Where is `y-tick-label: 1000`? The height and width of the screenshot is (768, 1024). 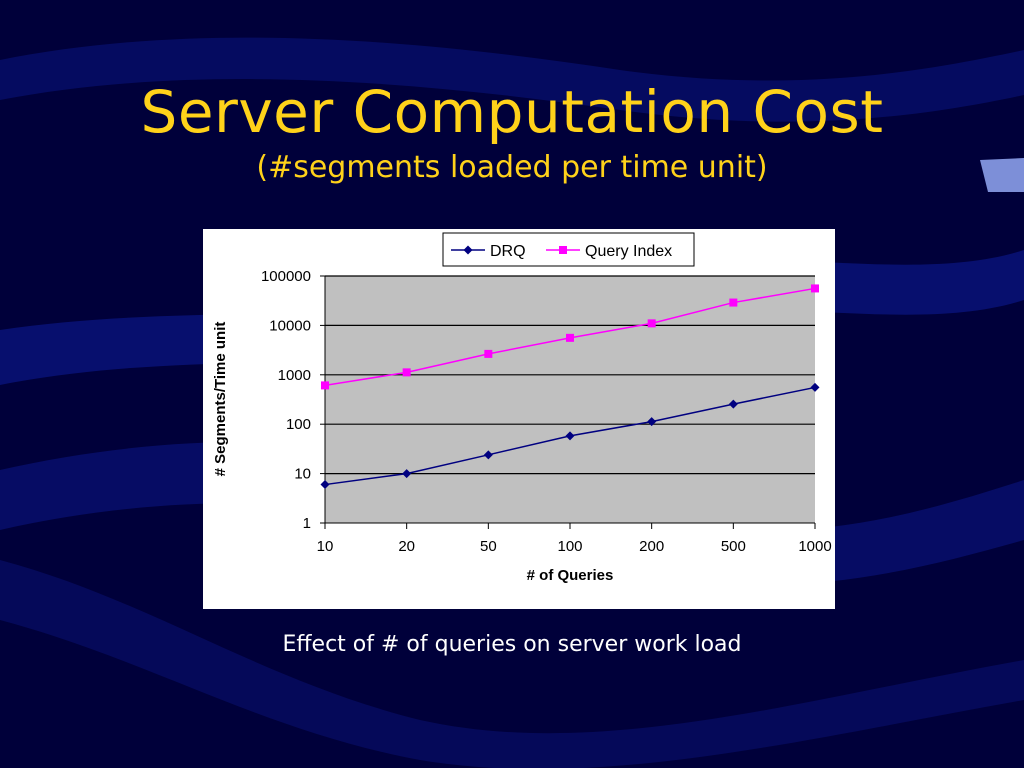
y-tick-label: 1000 is located at coordinates (294, 375).